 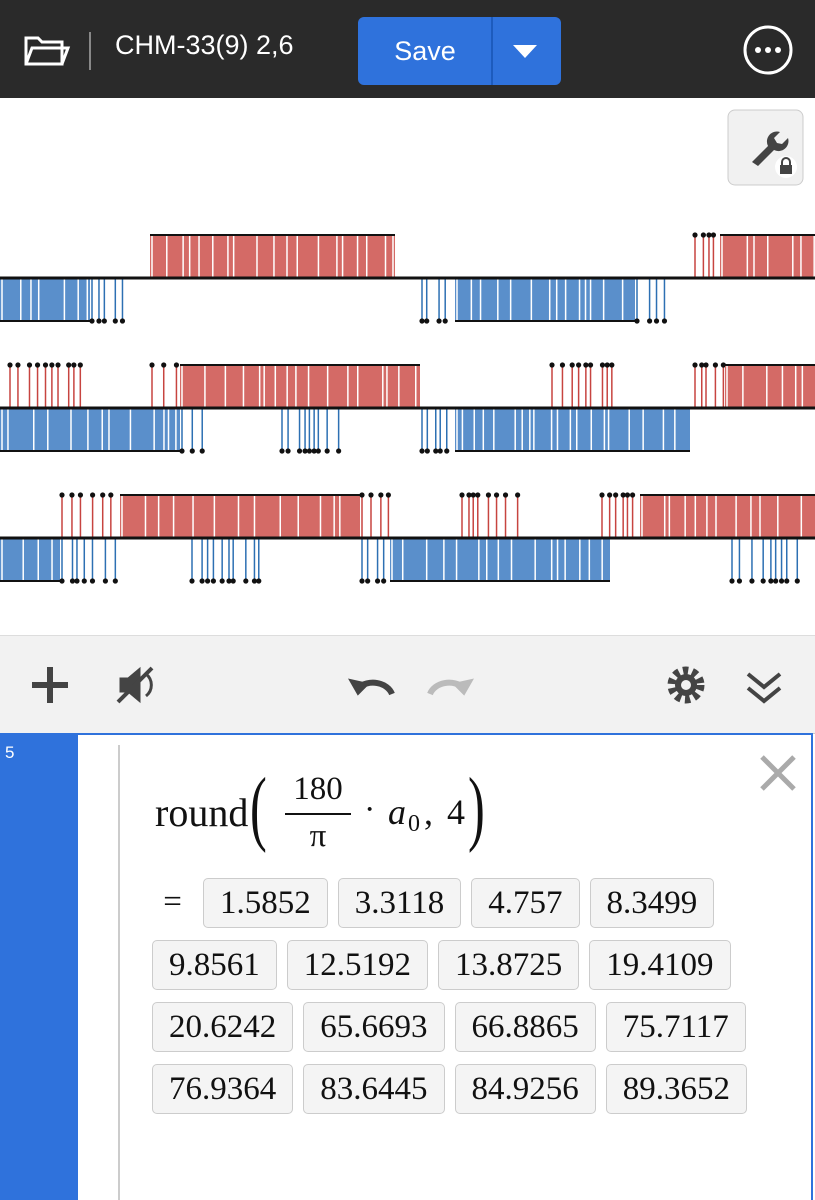 I want to click on settings-button, so click(x=765, y=147).